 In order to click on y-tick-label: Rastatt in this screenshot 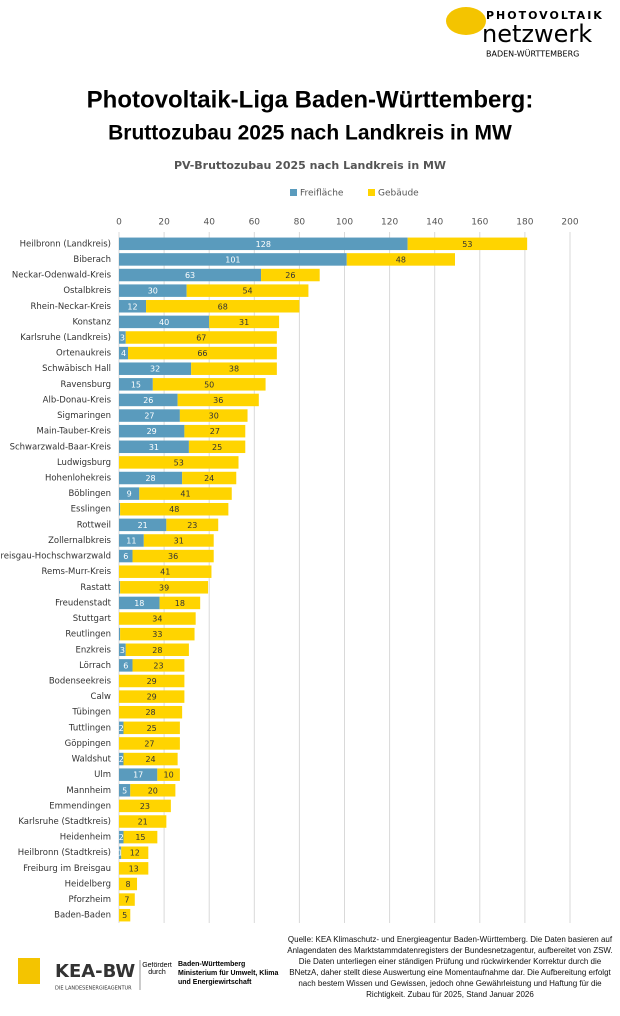, I will do `click(95, 588)`.